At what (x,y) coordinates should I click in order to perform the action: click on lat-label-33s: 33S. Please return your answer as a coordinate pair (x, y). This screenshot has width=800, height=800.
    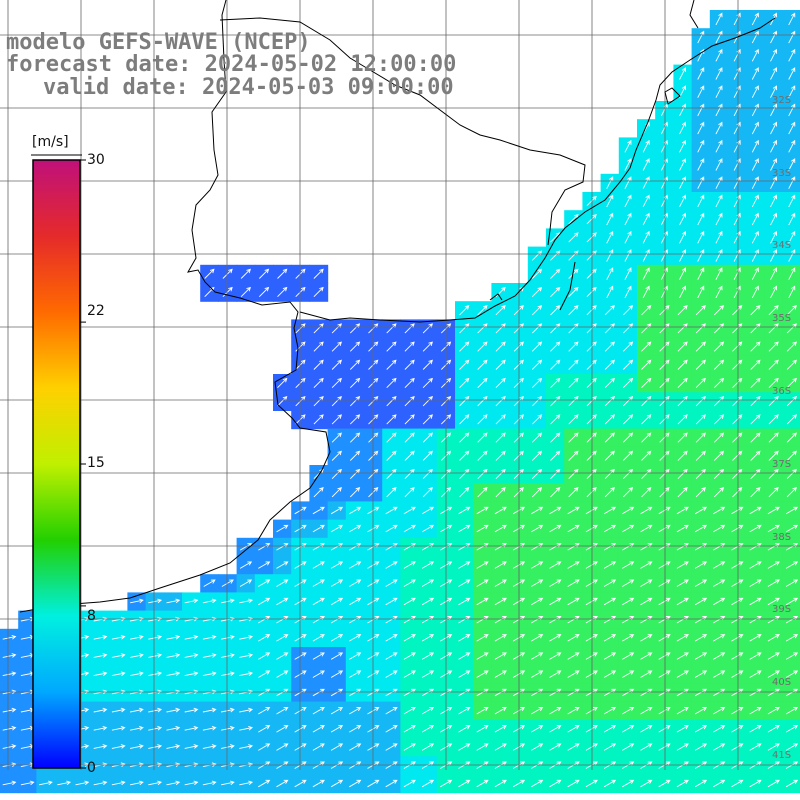
    Looking at the image, I should click on (782, 173).